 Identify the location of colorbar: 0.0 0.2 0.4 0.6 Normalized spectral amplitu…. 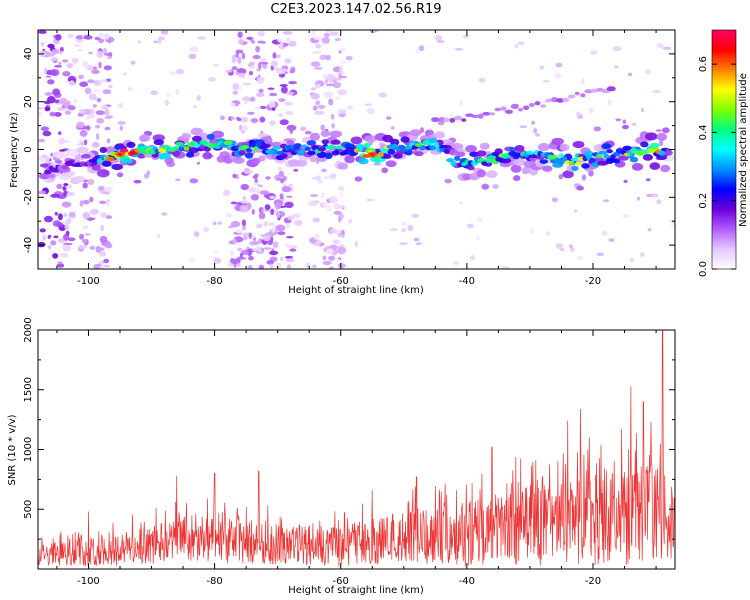
(723, 153).